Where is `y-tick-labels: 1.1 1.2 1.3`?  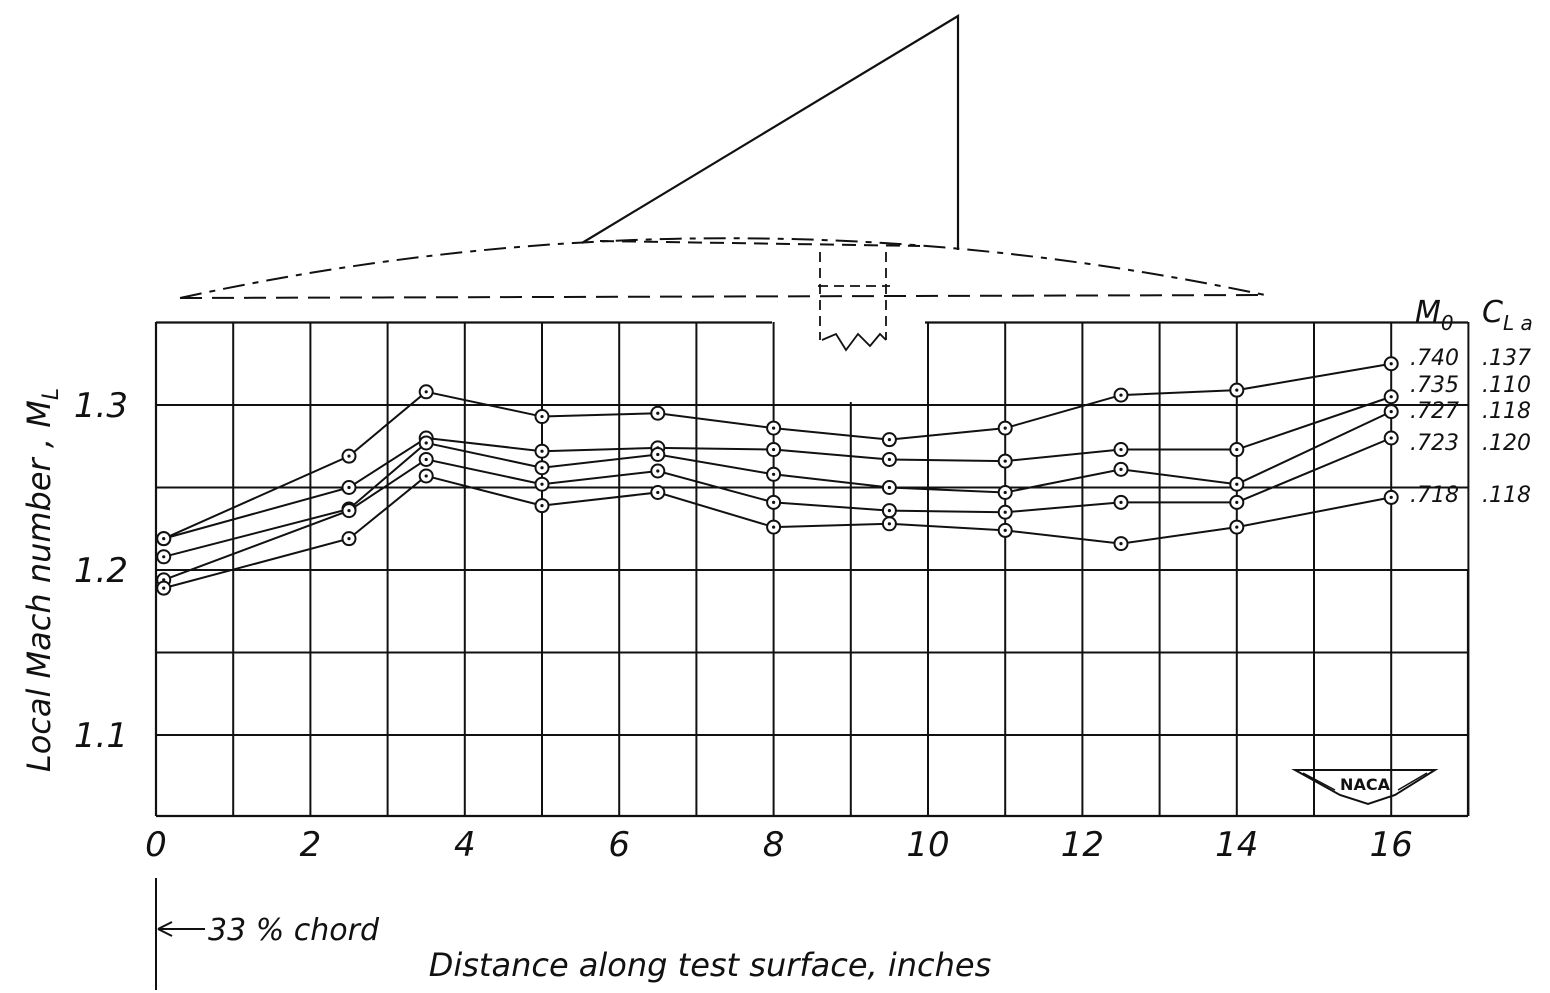 y-tick-labels: 1.1 1.2 1.3 is located at coordinates (101, 571).